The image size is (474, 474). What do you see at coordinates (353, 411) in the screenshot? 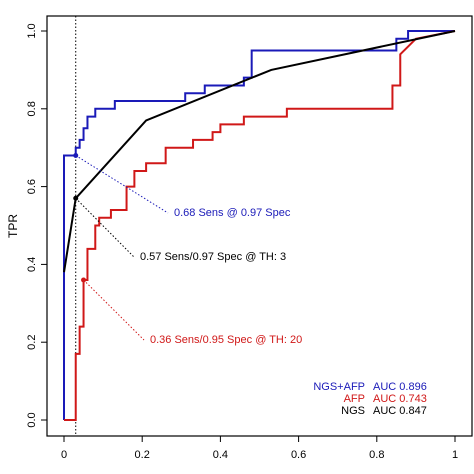
I see `legend-name: NGS` at bounding box center [353, 411].